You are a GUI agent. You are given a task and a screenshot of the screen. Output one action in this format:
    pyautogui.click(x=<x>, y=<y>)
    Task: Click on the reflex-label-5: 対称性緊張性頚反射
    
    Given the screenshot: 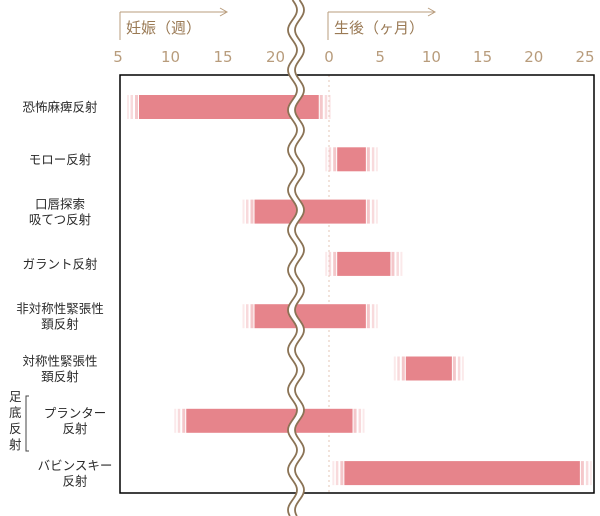 What is the action you would take?
    pyautogui.click(x=59, y=368)
    